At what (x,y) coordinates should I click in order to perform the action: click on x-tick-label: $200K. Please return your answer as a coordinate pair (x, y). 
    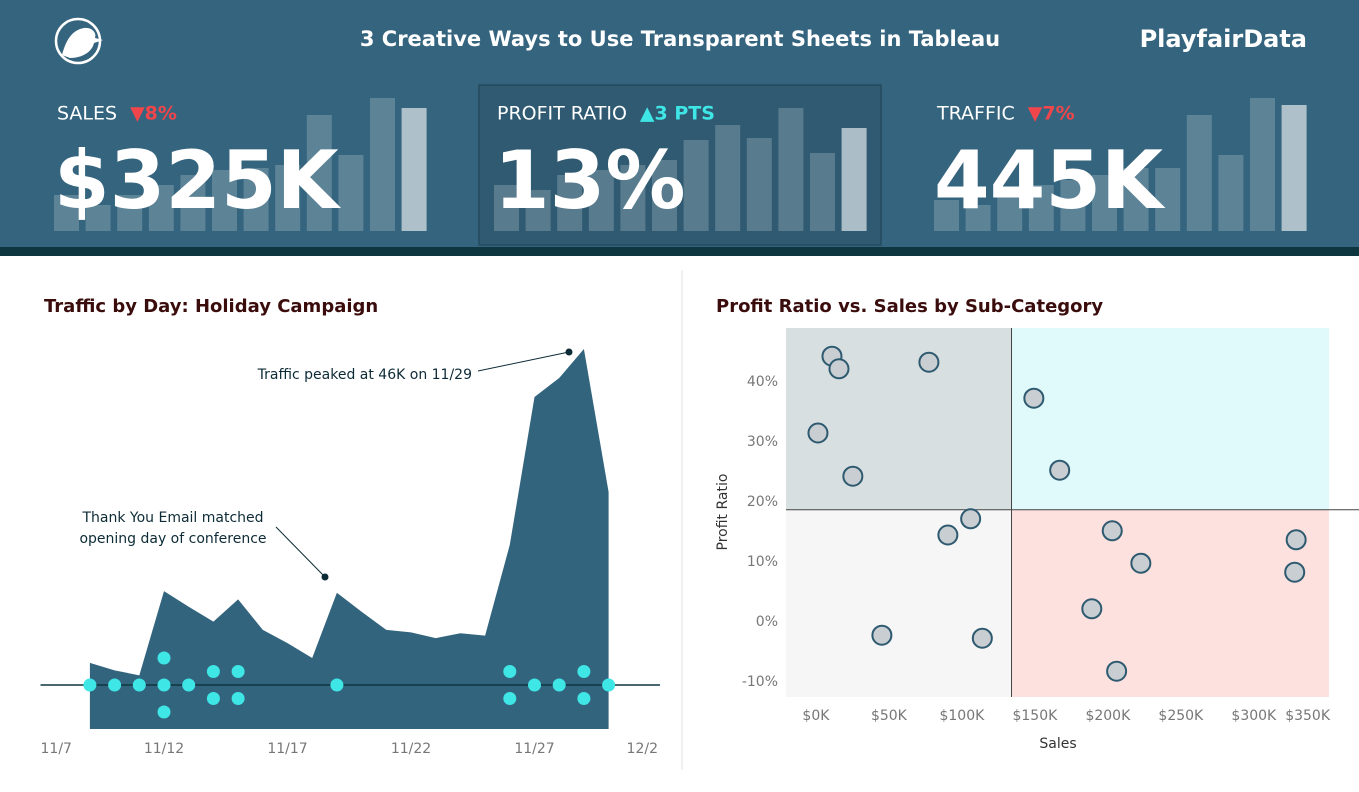
    Looking at the image, I should click on (1108, 716).